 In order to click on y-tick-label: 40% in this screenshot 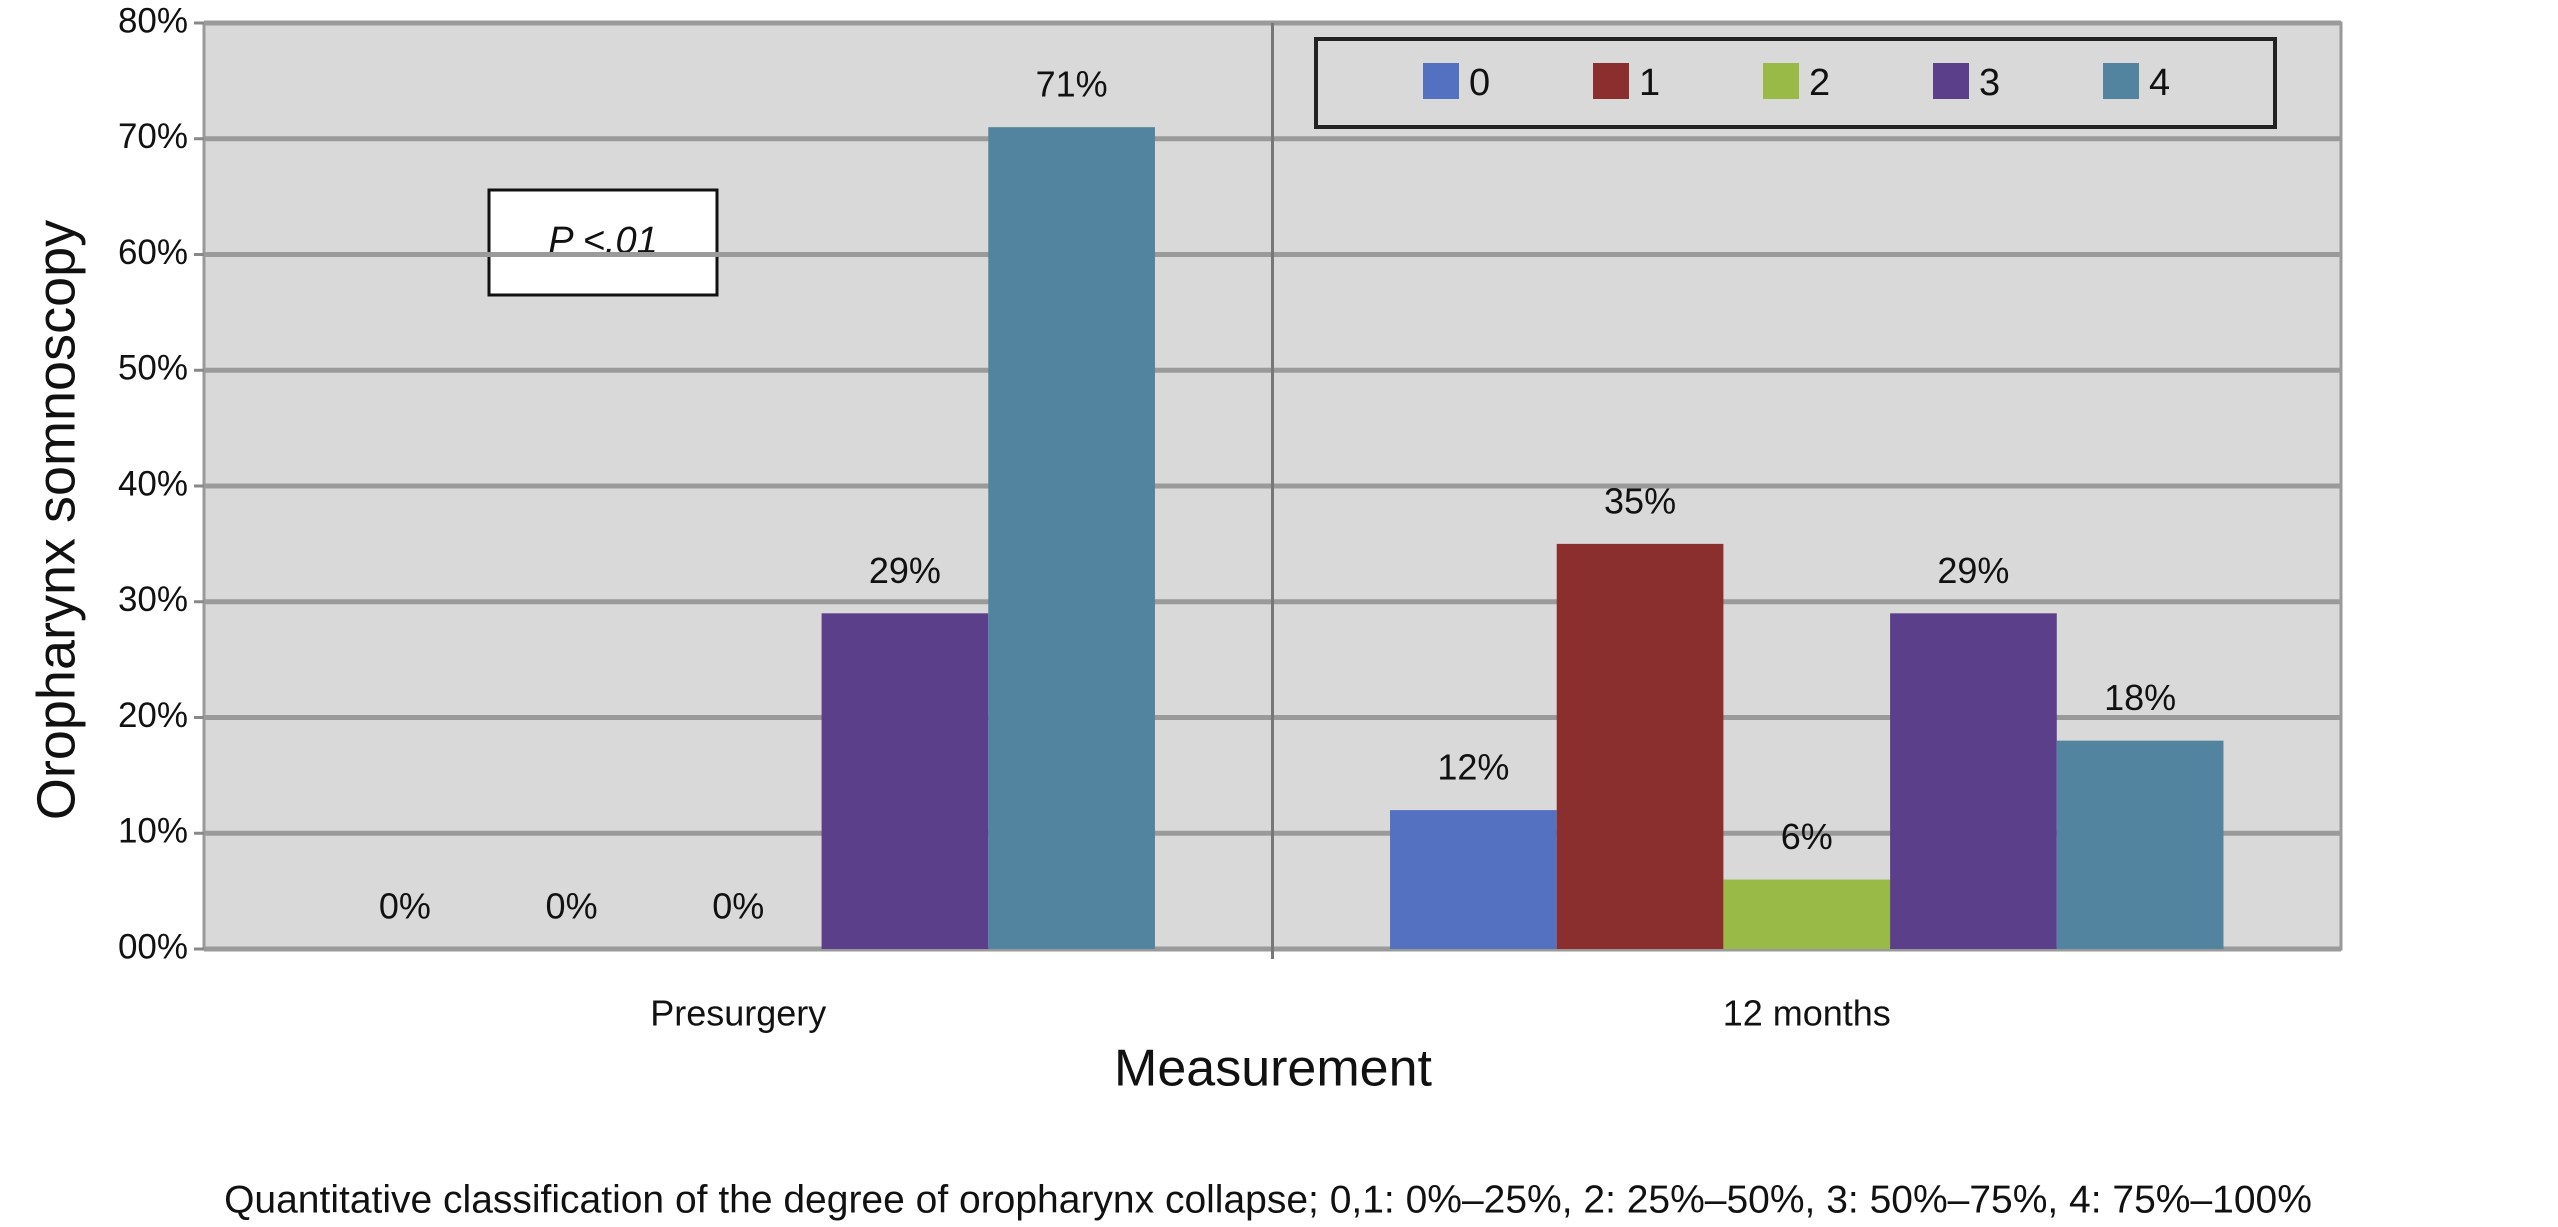, I will do `click(153, 483)`.